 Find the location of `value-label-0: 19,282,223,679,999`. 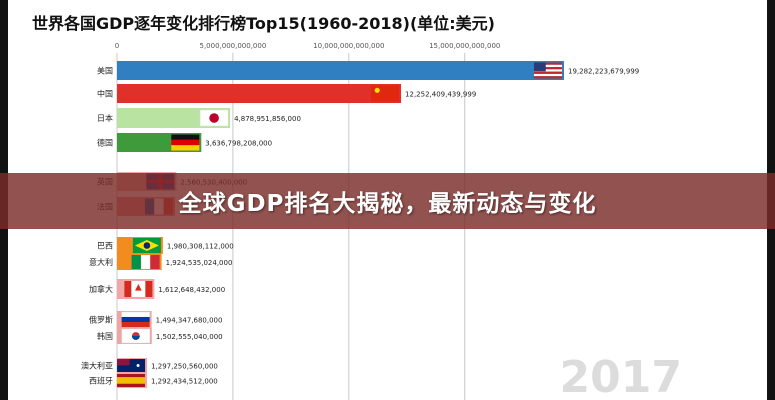

value-label-0: 19,282,223,679,999 is located at coordinates (603, 72).